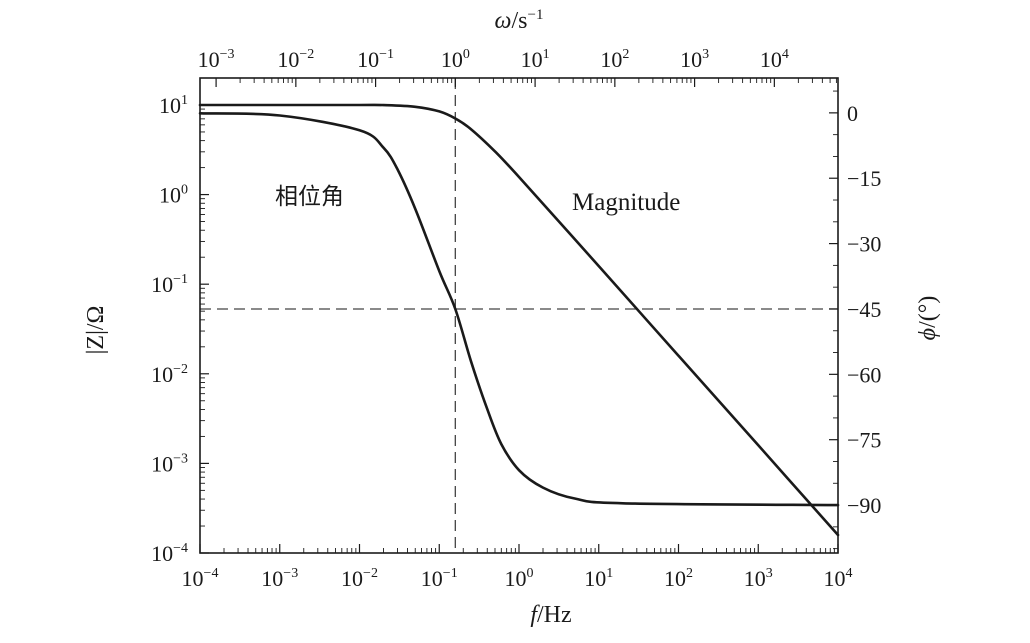 The width and height of the screenshot is (1030, 643). I want to click on x-tick-label: 10⁻³, so click(279, 578).